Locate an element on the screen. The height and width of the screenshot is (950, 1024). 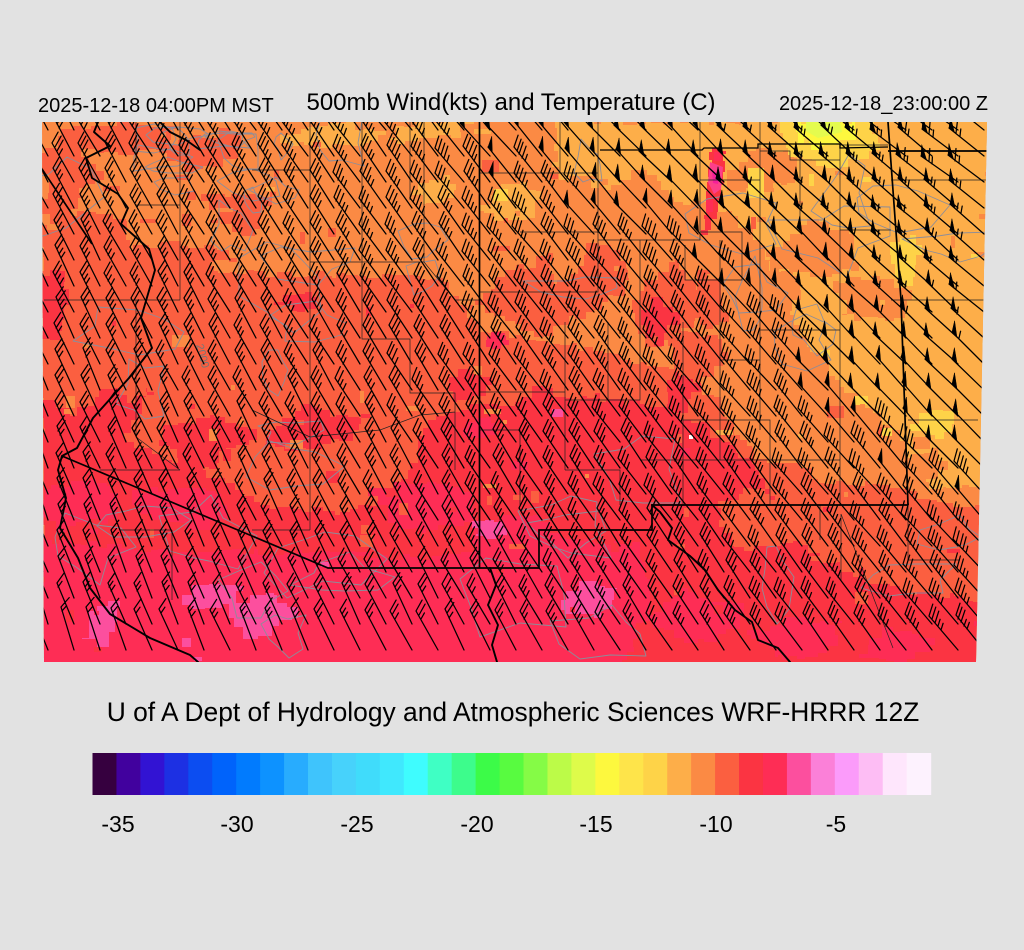
svg-text: -20 is located at coordinates (476, 824).